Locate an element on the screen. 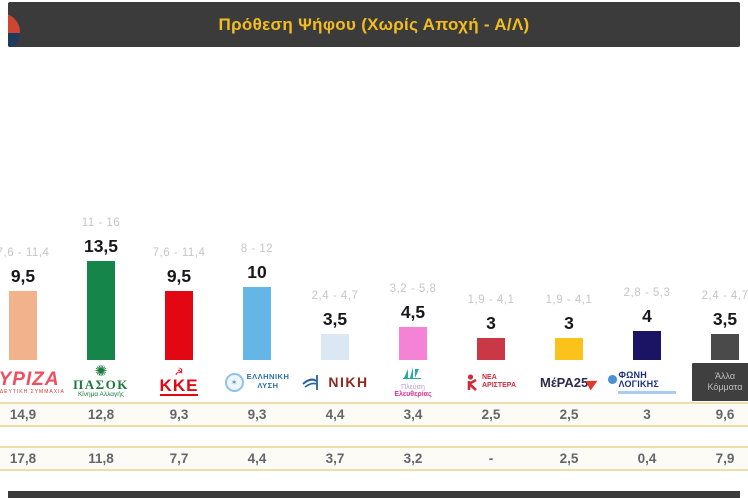 The height and width of the screenshot is (498, 748). range-label: 3,2 - 5,8 is located at coordinates (413, 289).